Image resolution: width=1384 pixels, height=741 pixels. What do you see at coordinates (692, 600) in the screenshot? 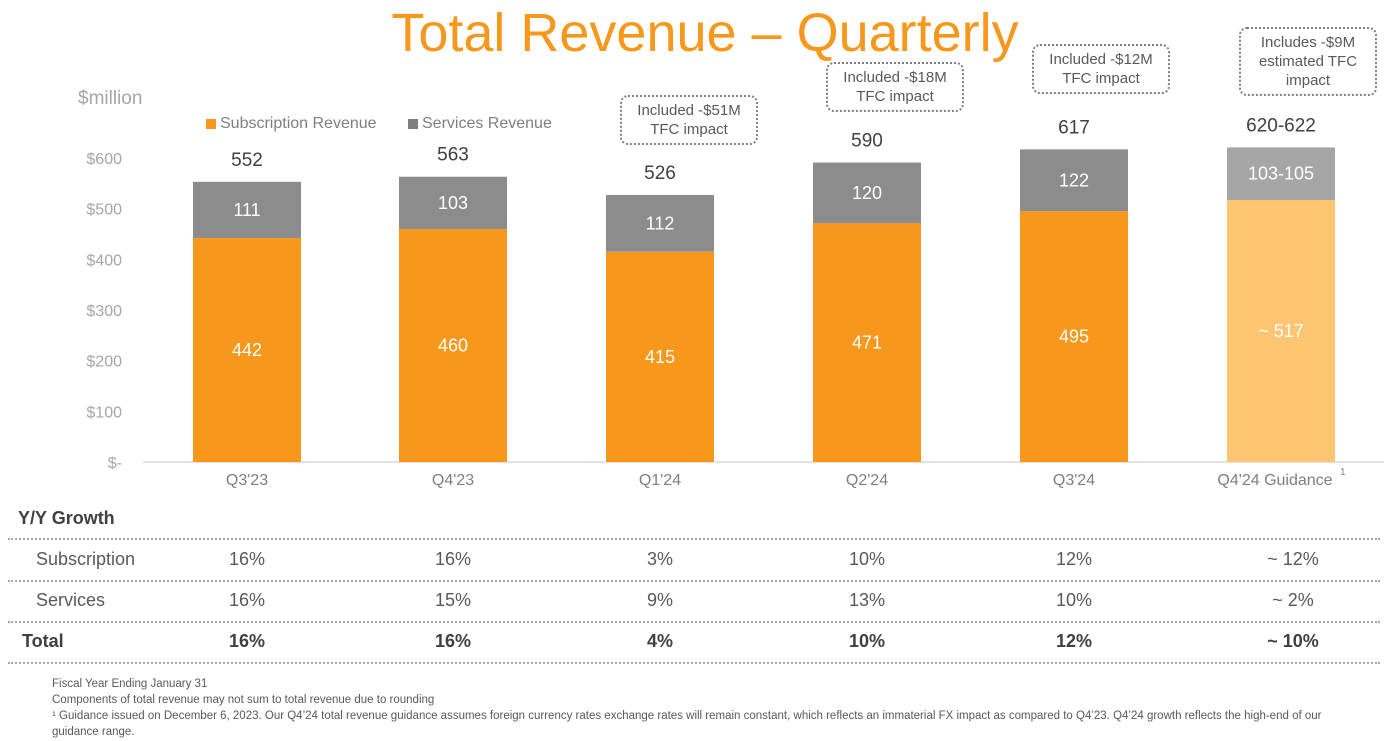
I see `table-row: Services 16% 15% 9% 13% 10% ~ 2%` at bounding box center [692, 600].